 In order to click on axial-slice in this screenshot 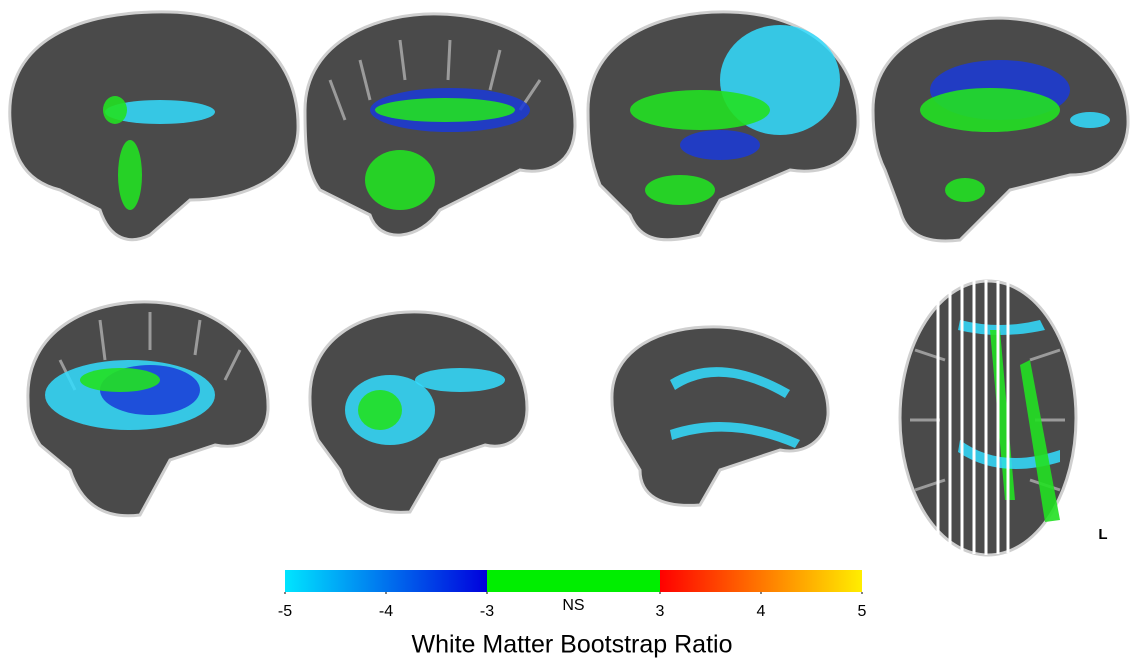, I will do `click(988, 418)`.